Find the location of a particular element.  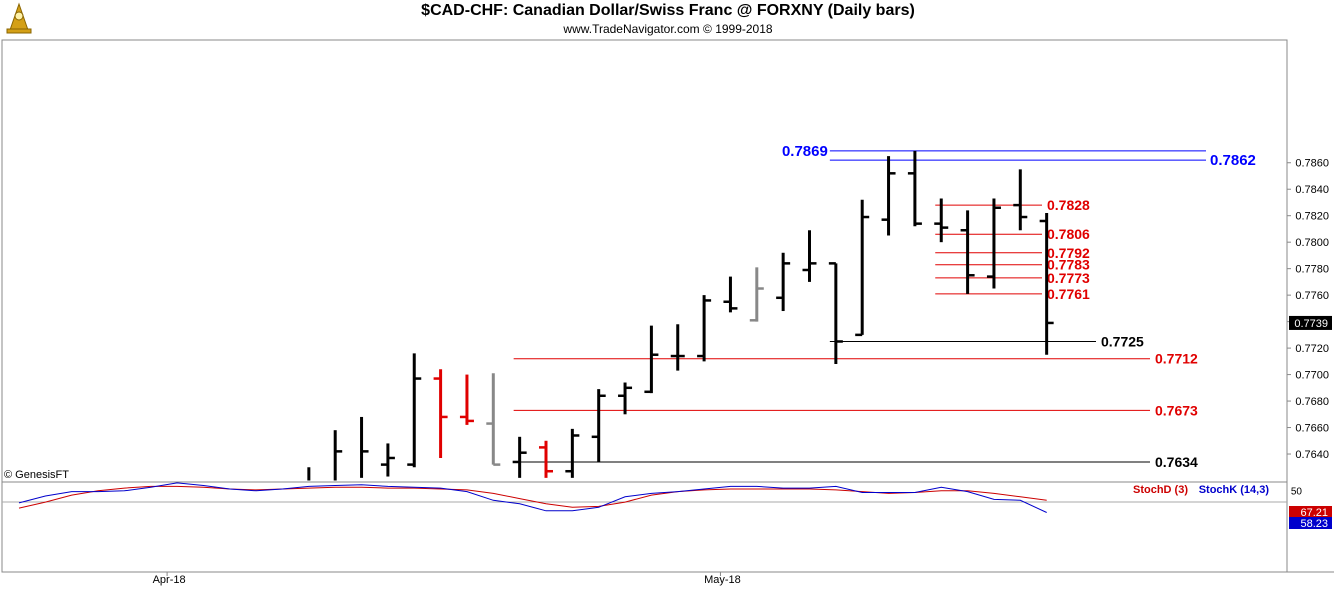

stoch-panel-frame is located at coordinates (644, 527).